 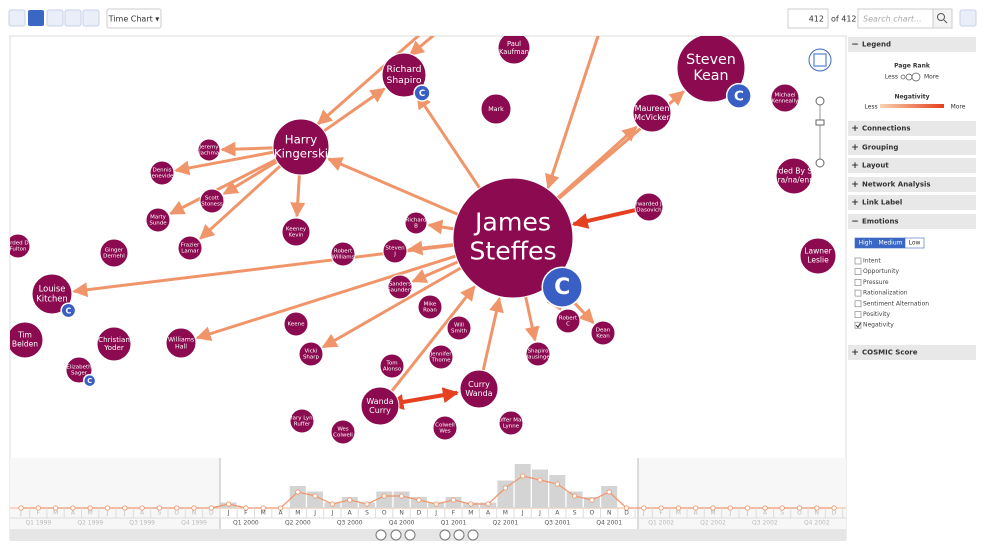 What do you see at coordinates (52, 289) in the screenshot?
I see `node-label: Louise` at bounding box center [52, 289].